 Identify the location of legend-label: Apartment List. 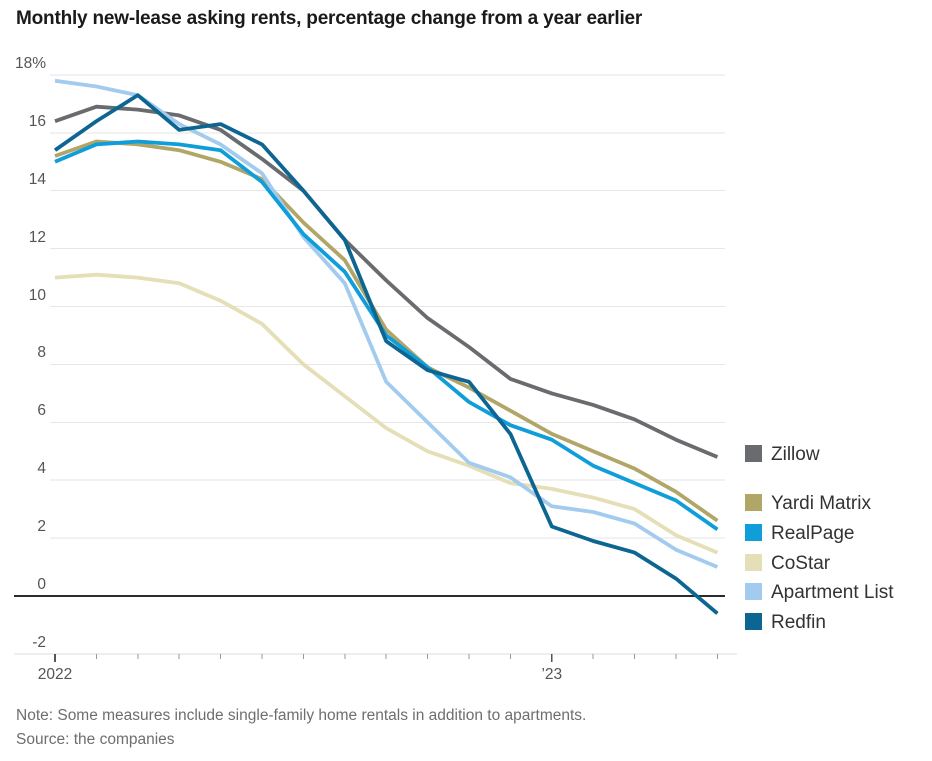
(832, 592).